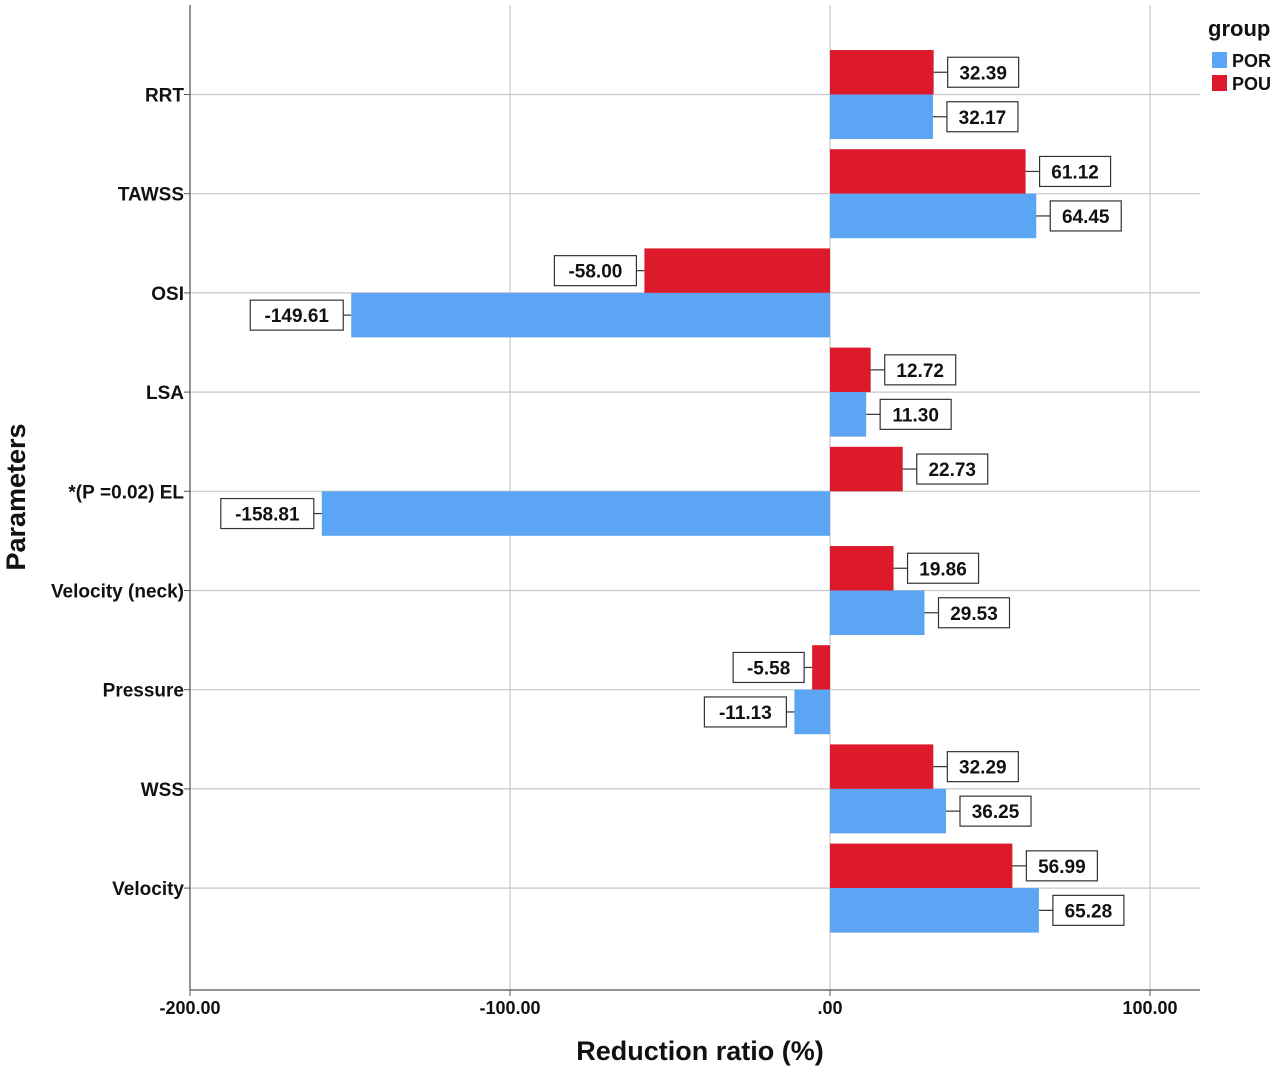 This screenshot has width=1280, height=1068. I want to click on data-label: -5.58, so click(768, 668).